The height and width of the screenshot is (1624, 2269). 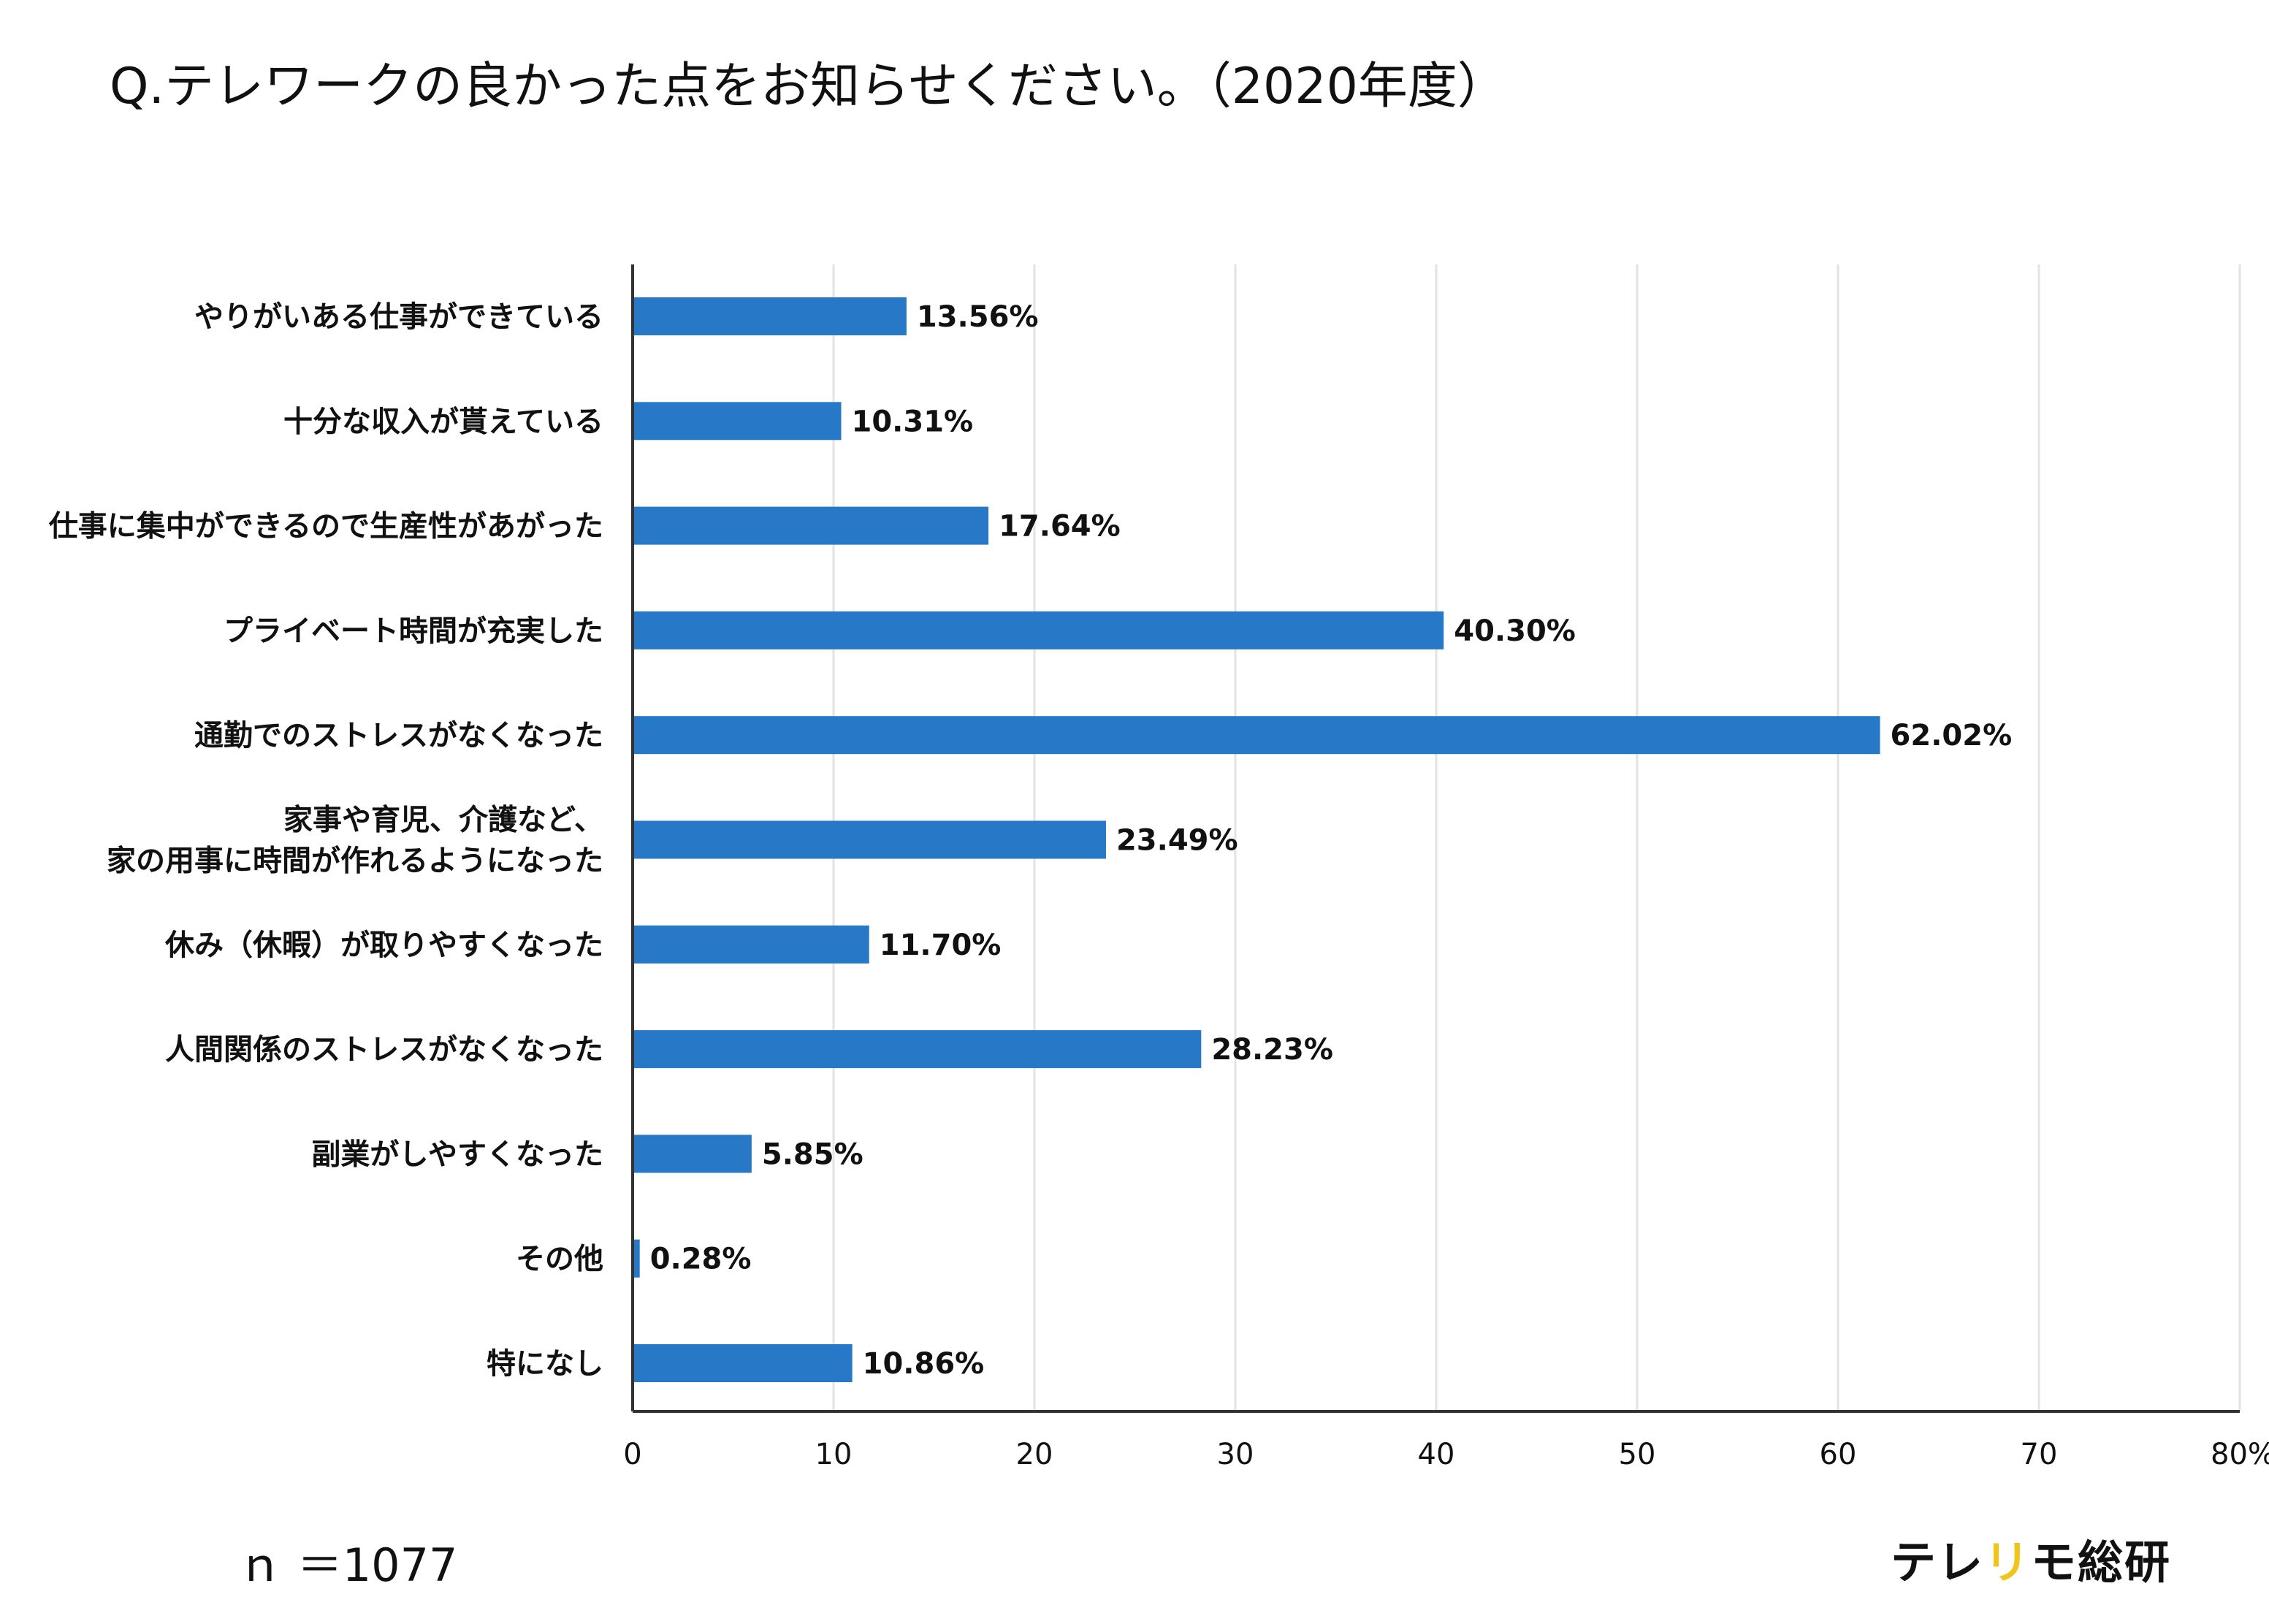 What do you see at coordinates (1235, 1454) in the screenshot?
I see `x-tick-label: 30` at bounding box center [1235, 1454].